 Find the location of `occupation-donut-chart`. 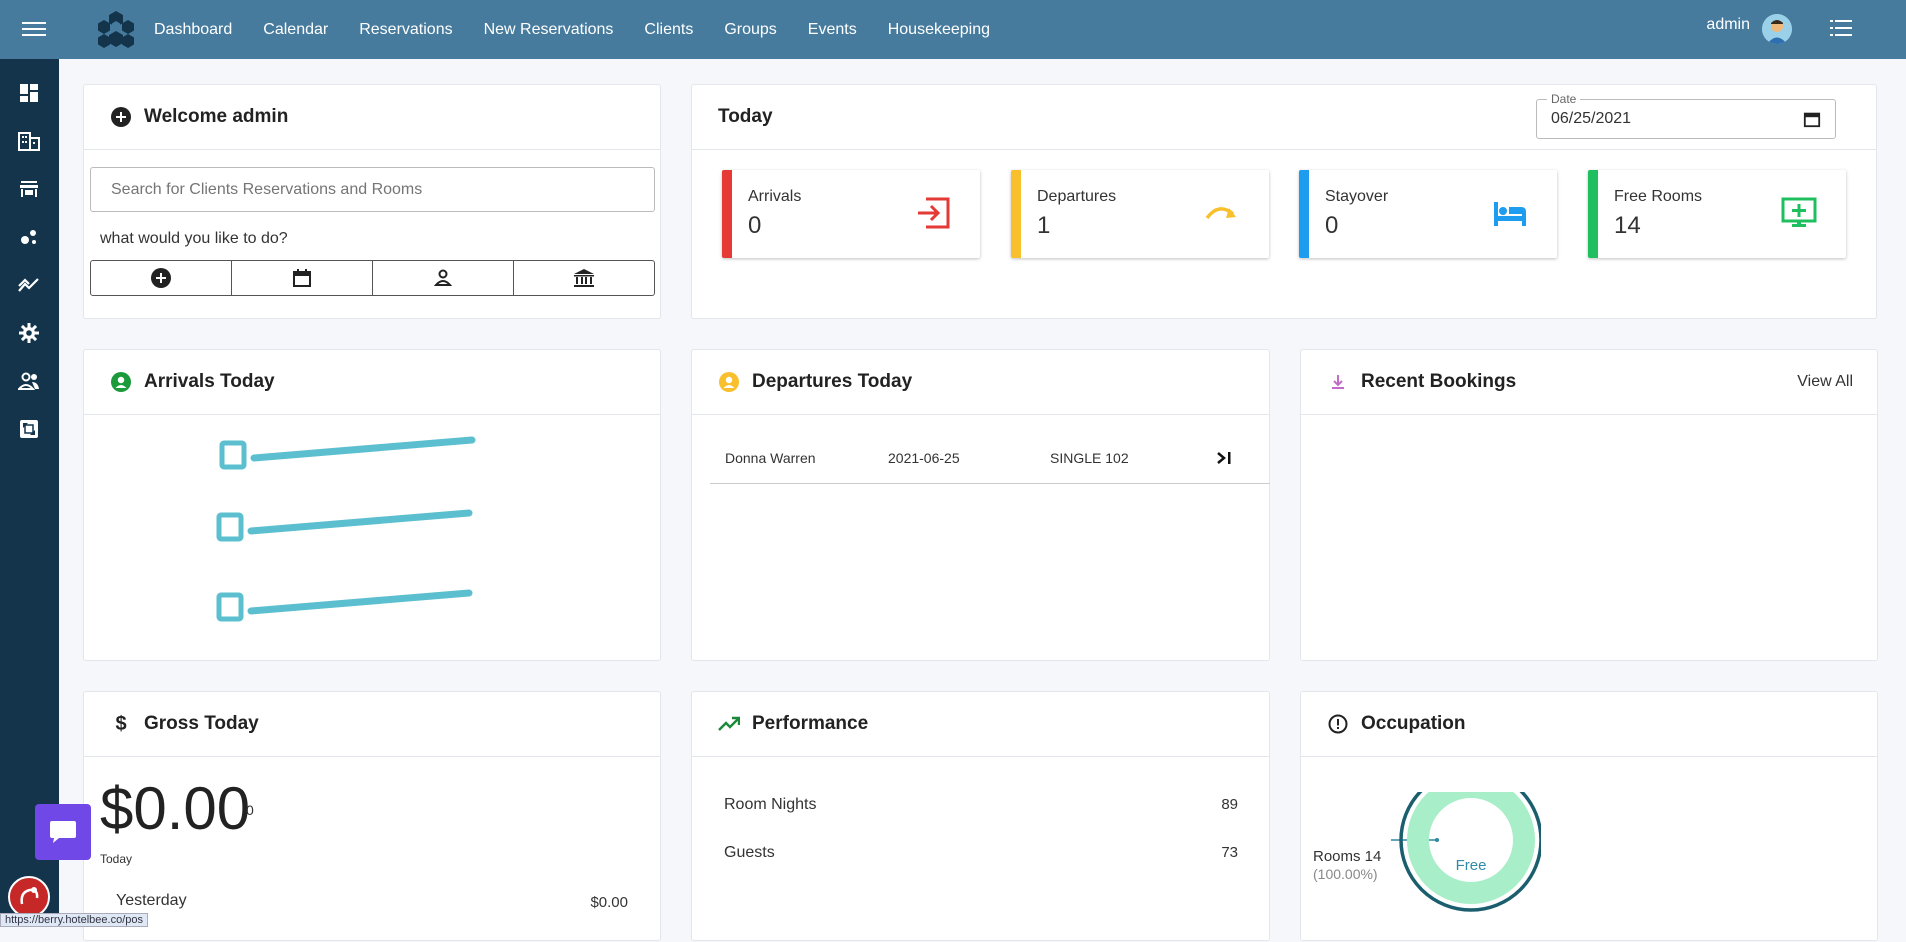

occupation-donut-chart is located at coordinates (1466, 852).